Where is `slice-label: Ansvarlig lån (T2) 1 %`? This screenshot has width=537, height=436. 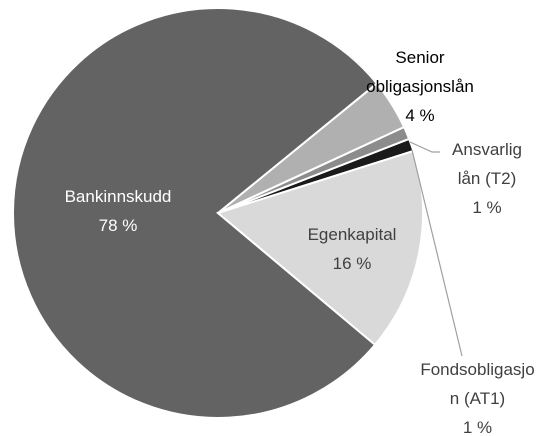
slice-label: Ansvarlig lån (T2) 1 % is located at coordinates (487, 178).